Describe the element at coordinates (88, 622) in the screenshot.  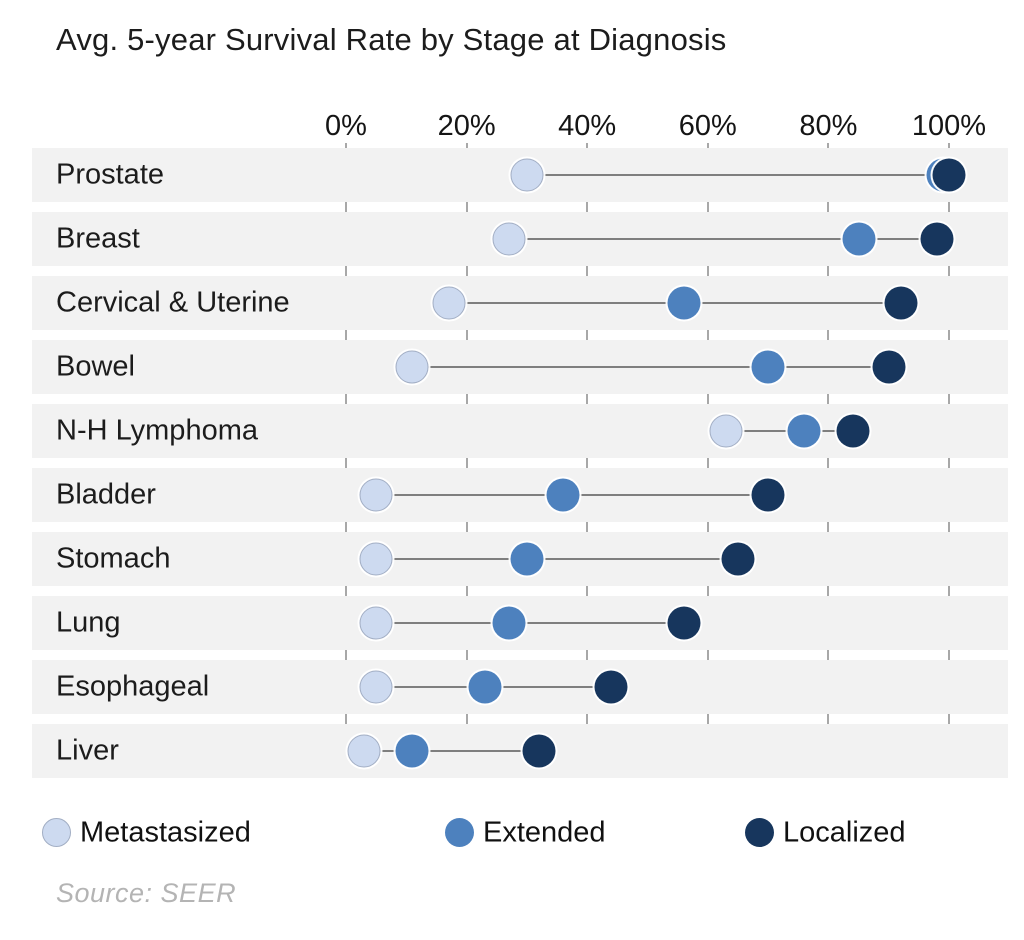
I see `category-label: Lung` at that location.